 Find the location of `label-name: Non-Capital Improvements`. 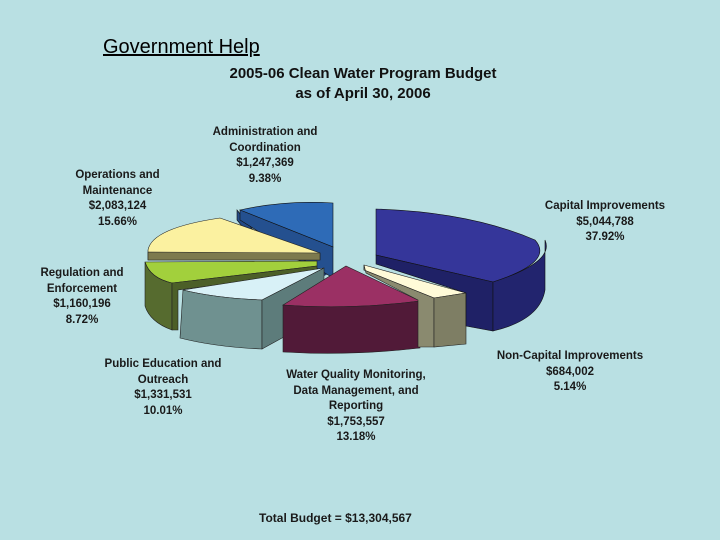

label-name: Non-Capital Improvements is located at coordinates (570, 356).